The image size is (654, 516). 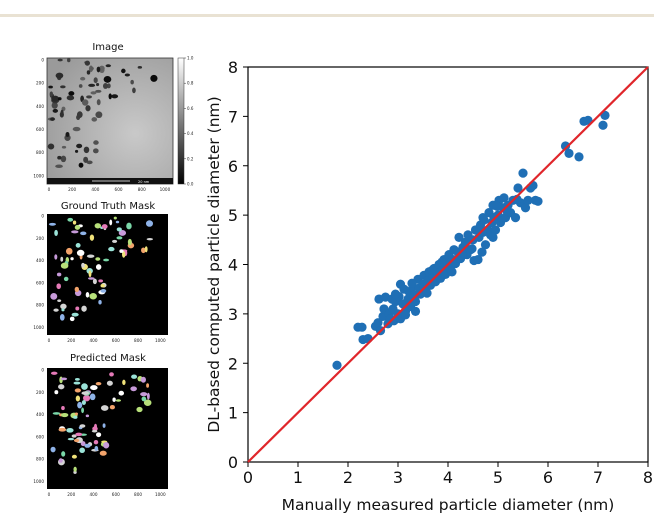 What do you see at coordinates (233, 116) in the screenshot?
I see `y-tick-label: 7` at bounding box center [233, 116].